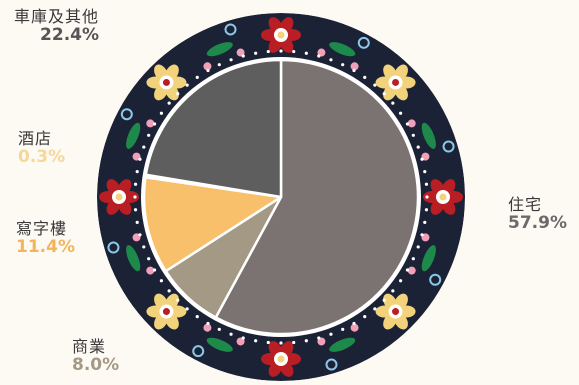  What do you see at coordinates (35, 138) in the screenshot?
I see `label-hotel-name: 酒店` at bounding box center [35, 138].